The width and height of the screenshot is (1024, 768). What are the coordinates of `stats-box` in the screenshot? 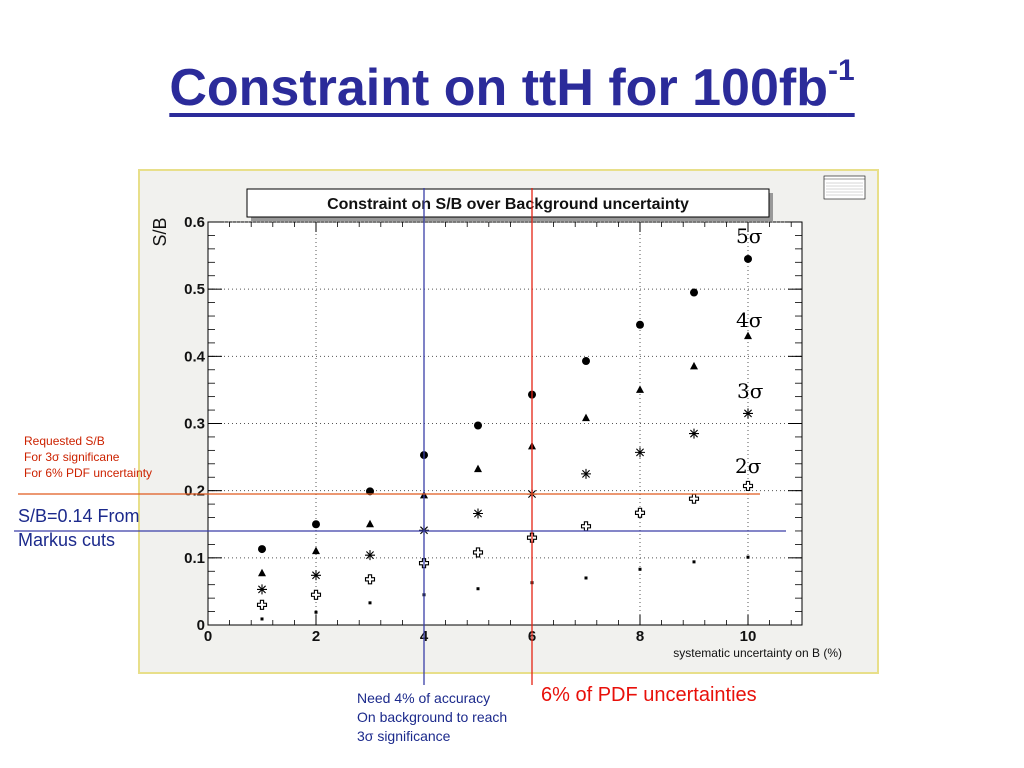 It's located at (844, 187).